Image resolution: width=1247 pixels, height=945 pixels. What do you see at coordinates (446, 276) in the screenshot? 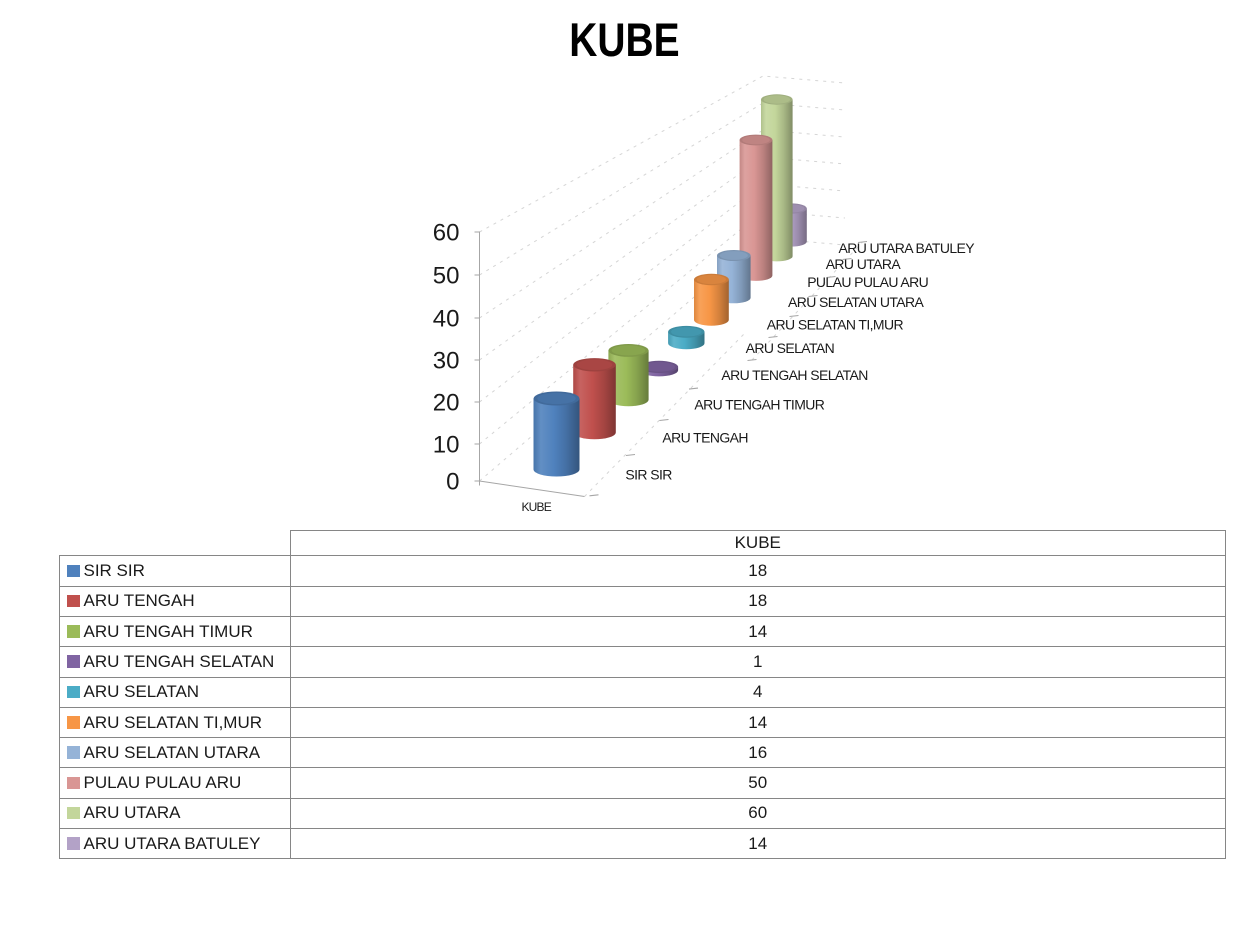
I see `svg-text: 50` at bounding box center [446, 276].